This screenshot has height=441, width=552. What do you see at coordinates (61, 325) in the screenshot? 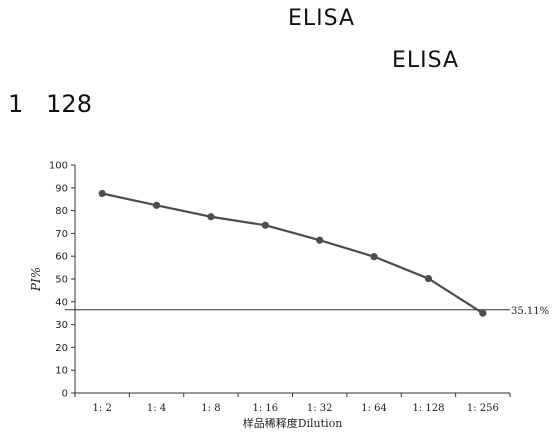
I see `y-tick-label: 30` at bounding box center [61, 325].